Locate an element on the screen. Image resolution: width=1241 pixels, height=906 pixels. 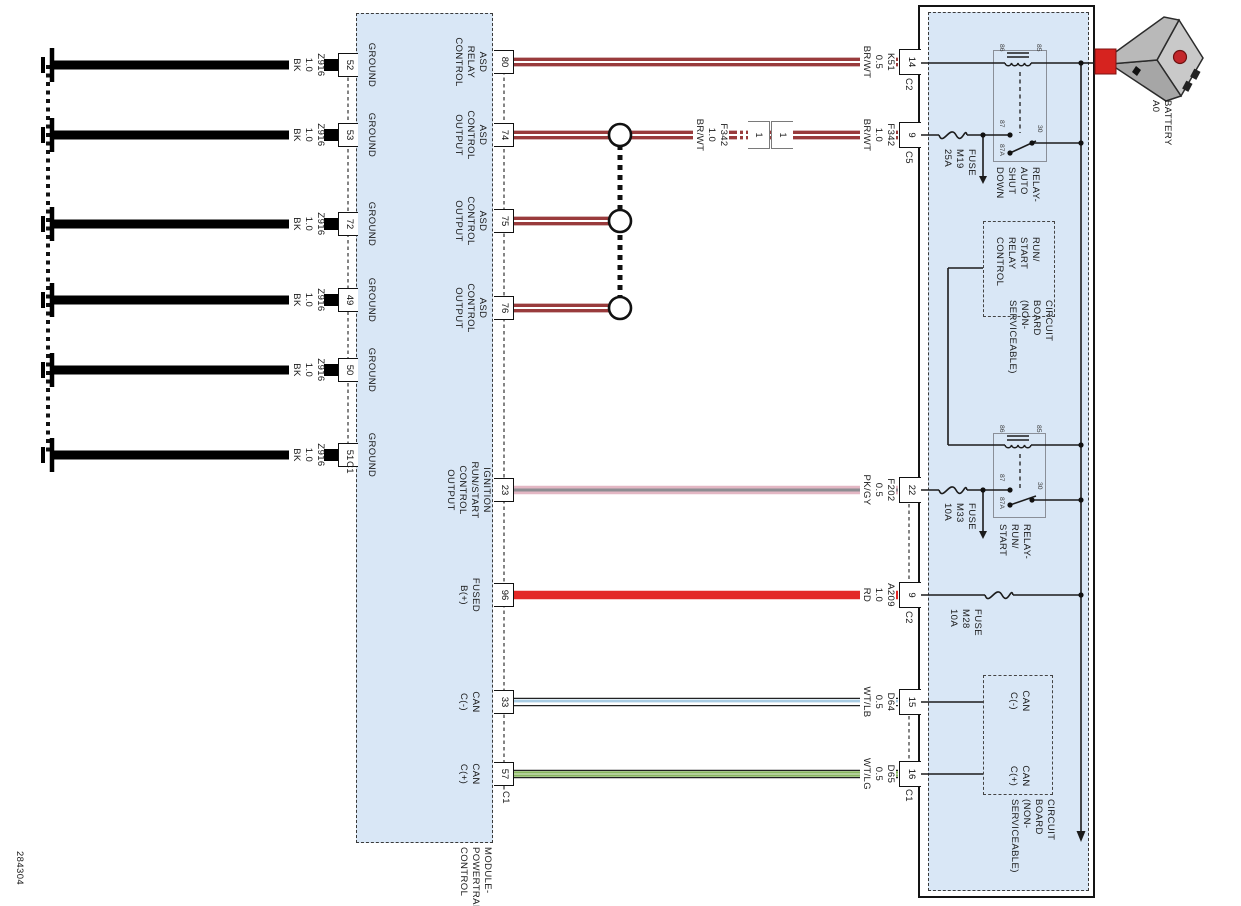
wire-d65-wtlg is located at coordinates (706, 774).